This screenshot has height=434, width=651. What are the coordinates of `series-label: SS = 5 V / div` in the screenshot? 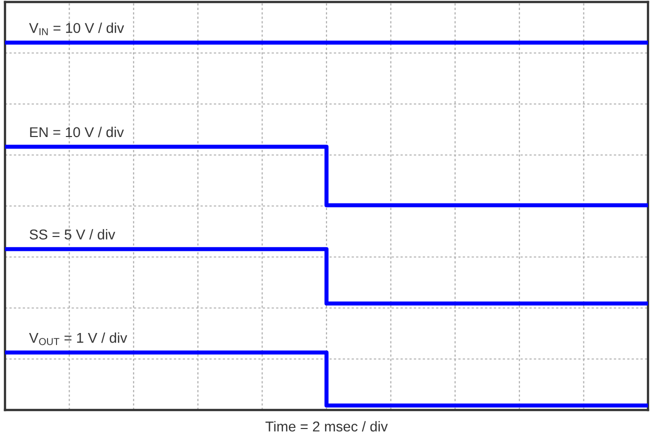 It's located at (73, 234).